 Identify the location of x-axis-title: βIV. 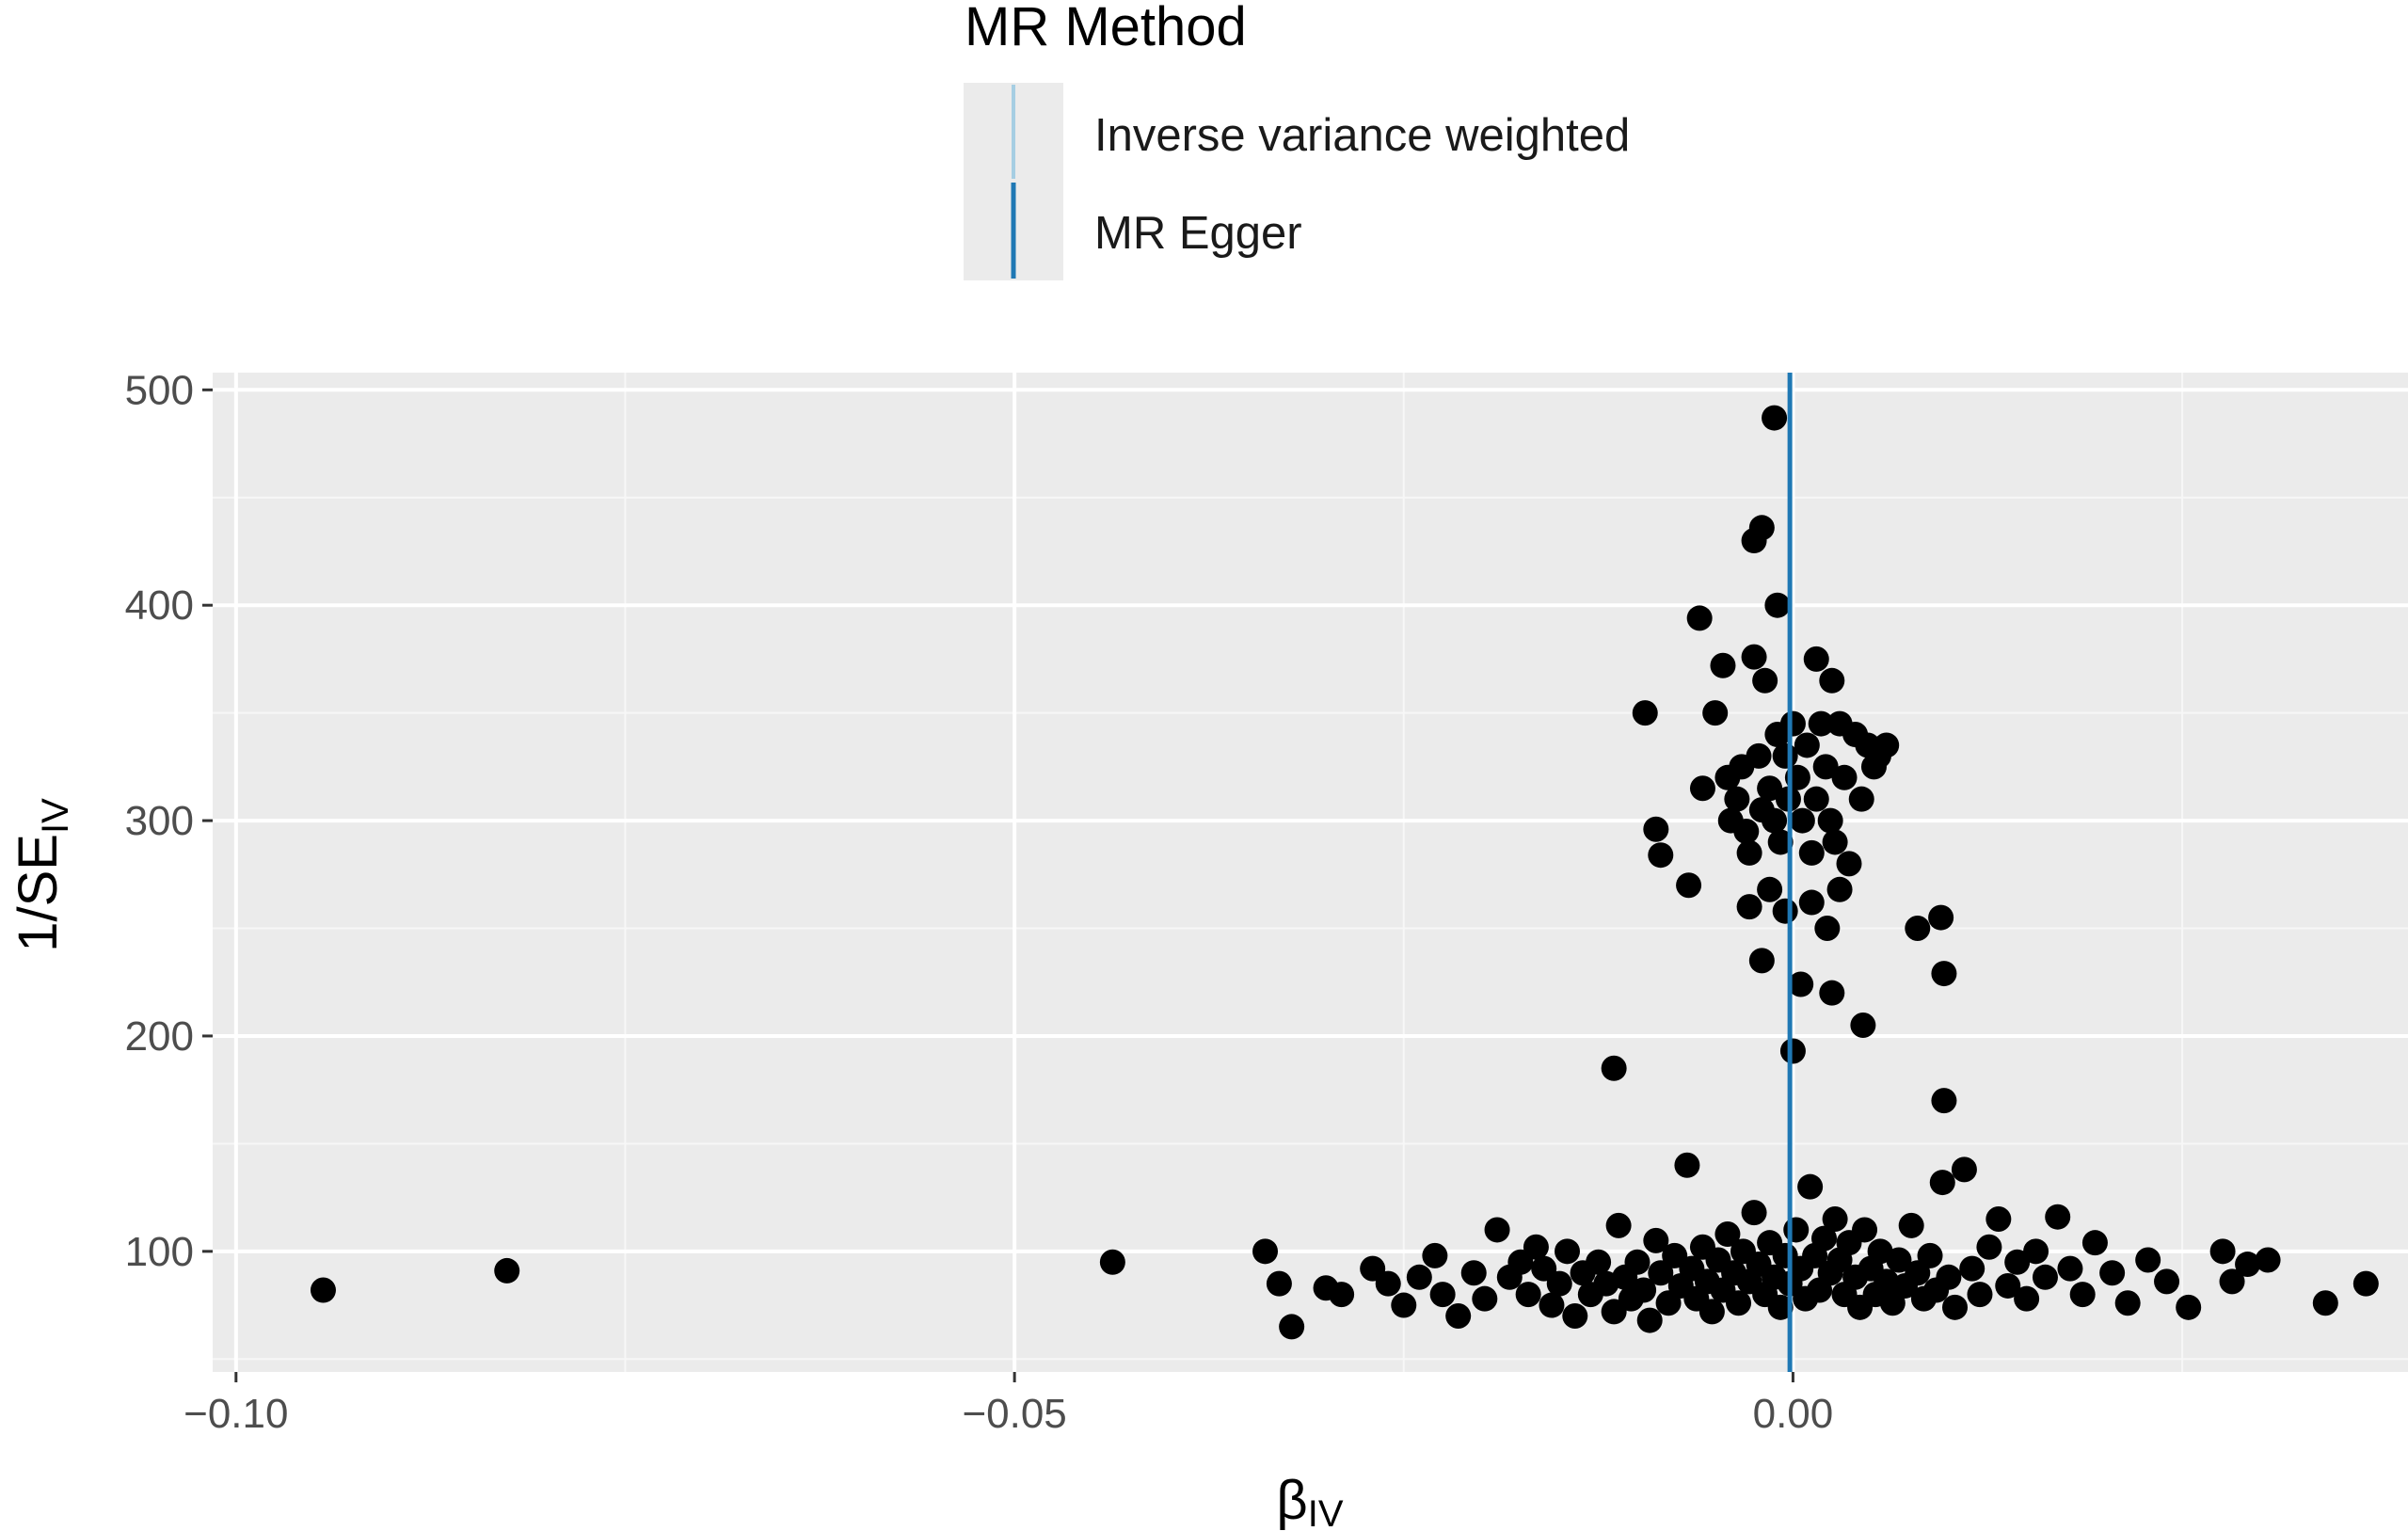
(1309, 1500).